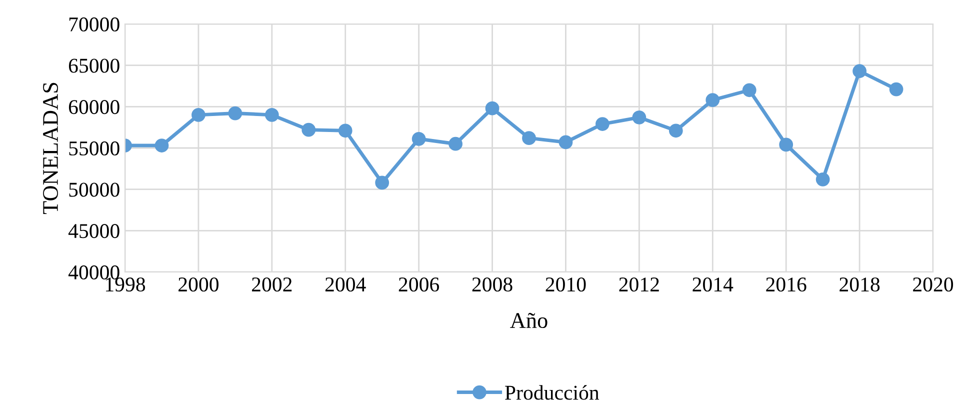 The width and height of the screenshot is (961, 417). I want to click on x-tick-label: 2016, so click(786, 284).